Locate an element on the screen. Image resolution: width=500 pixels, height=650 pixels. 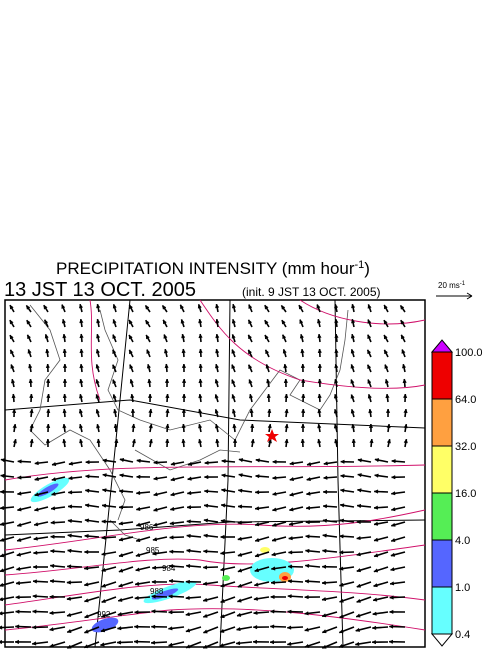
colorbar-label: 32.0 is located at coordinates (465, 447).